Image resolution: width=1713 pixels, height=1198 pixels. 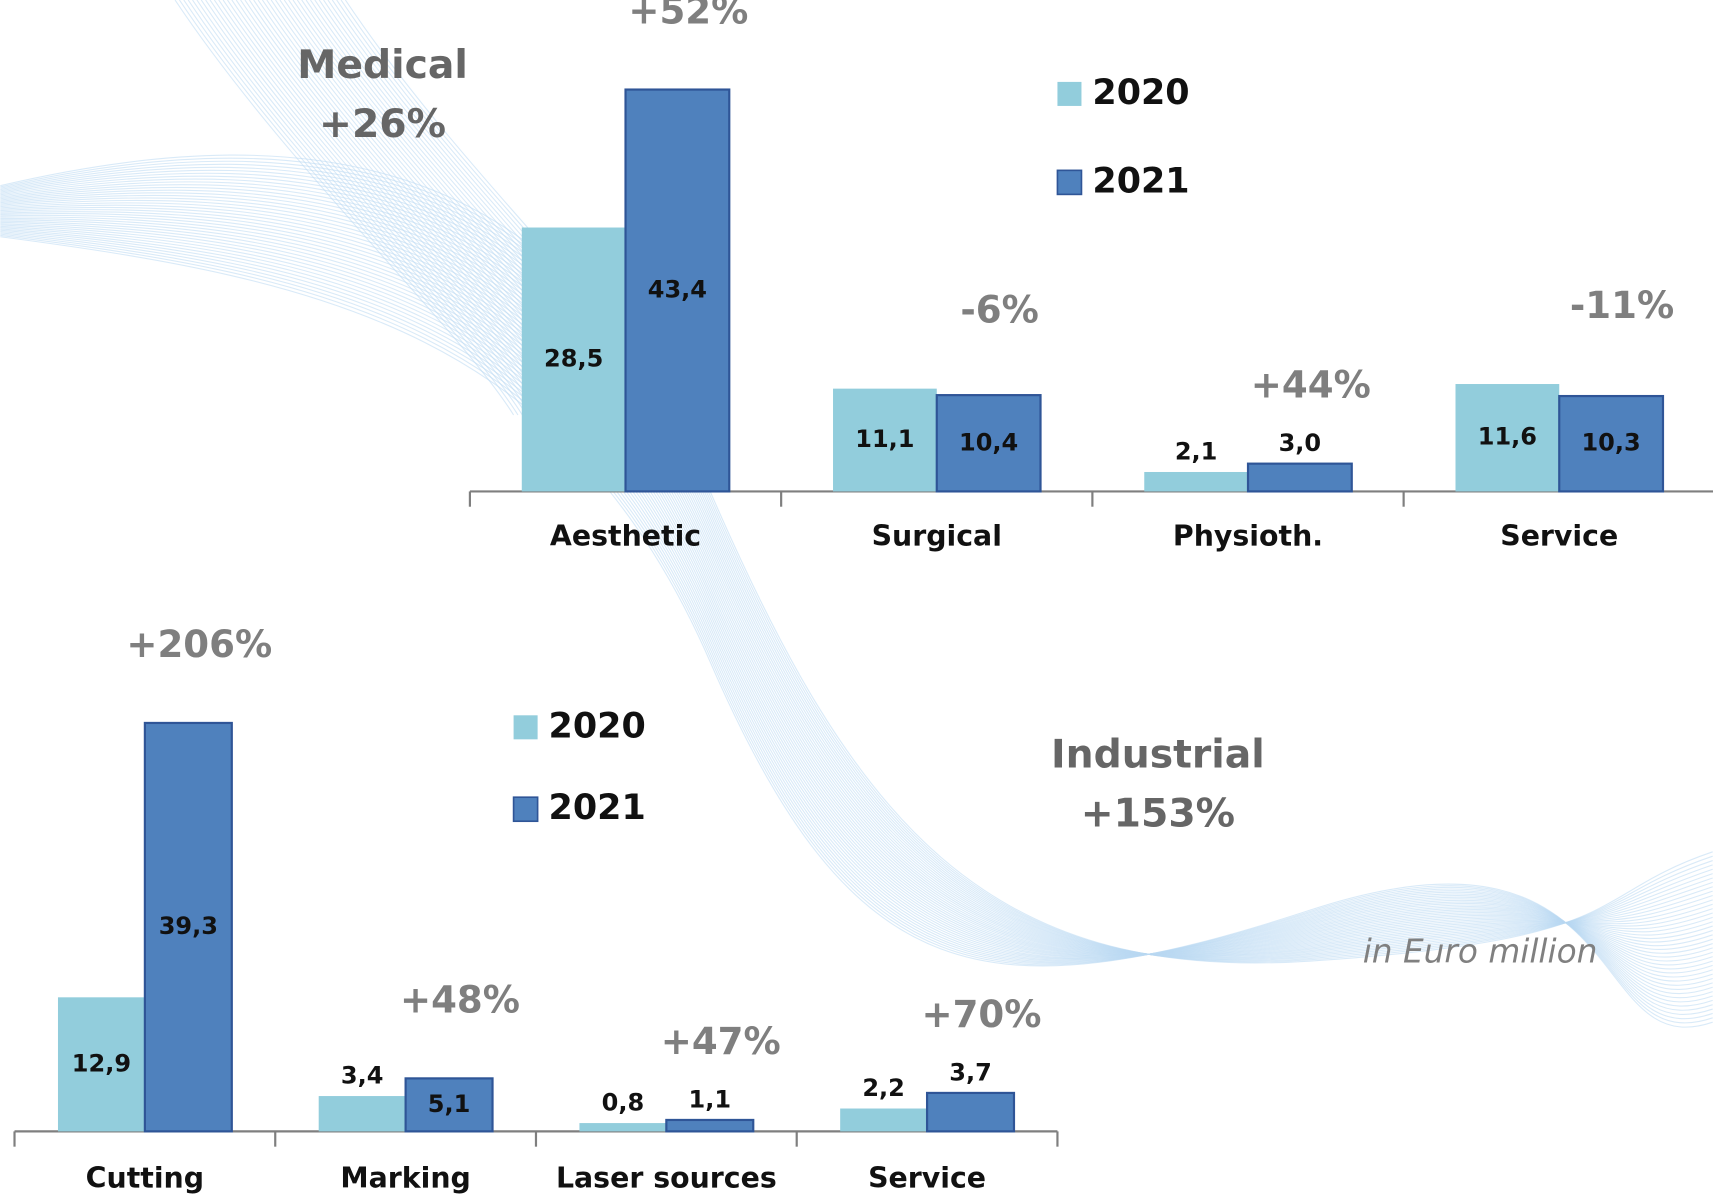 I want to click on growth-annotation: +48%, so click(x=460, y=999).